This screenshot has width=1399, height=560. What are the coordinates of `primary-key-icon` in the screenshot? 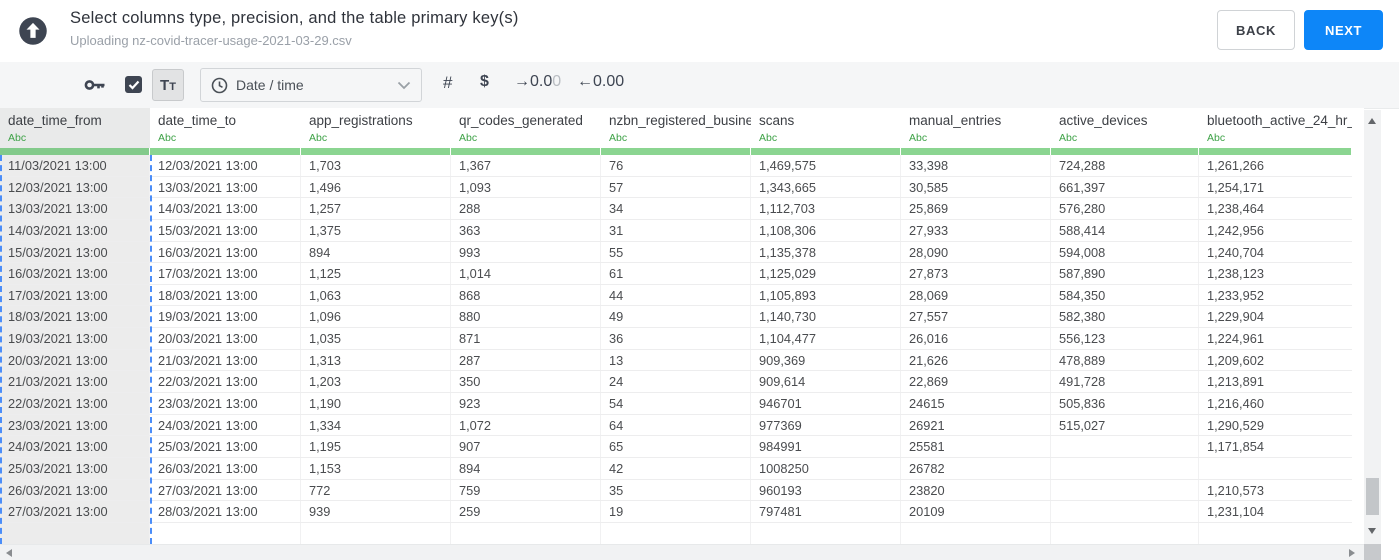 It's located at (96, 87).